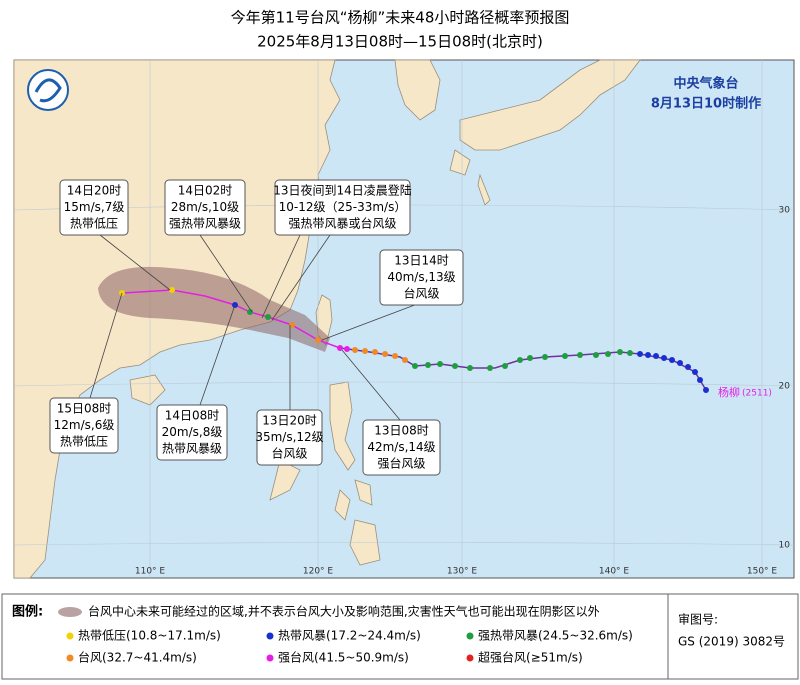  I want to click on approval-number: GS (2019) 3082号, so click(731, 642).